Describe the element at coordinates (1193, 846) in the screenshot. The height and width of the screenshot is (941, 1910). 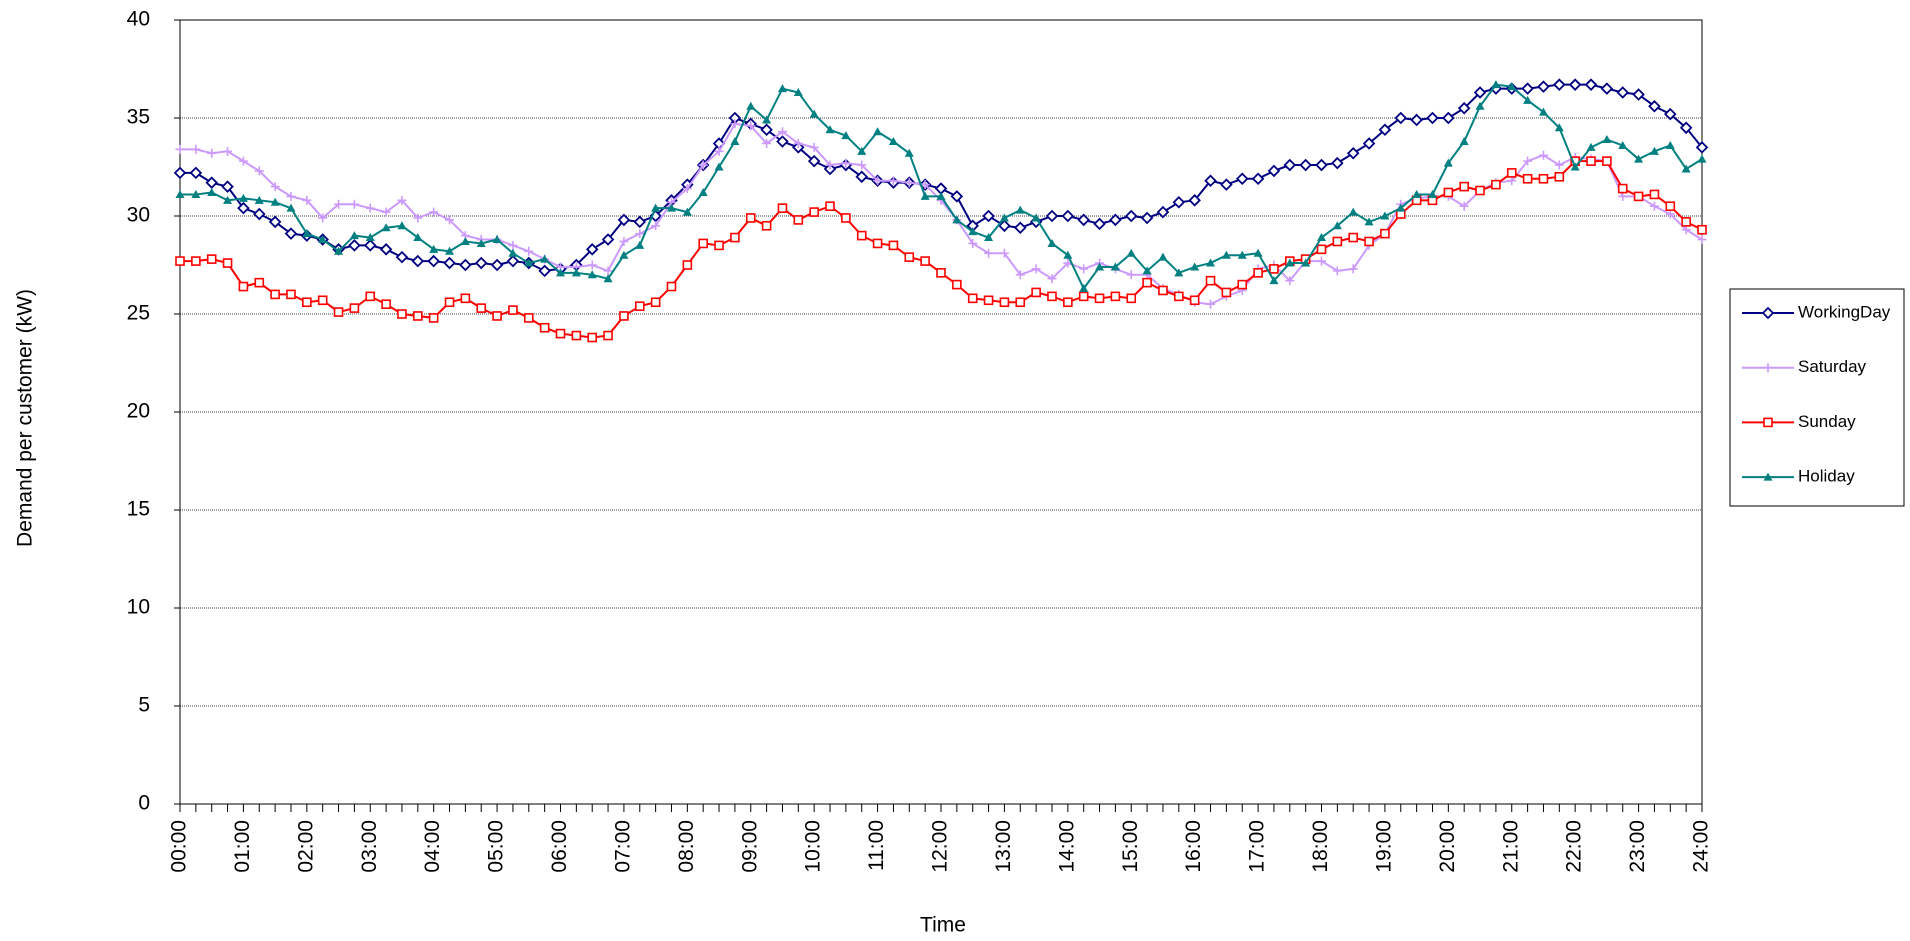
I see `x-tick-label: 16:00` at that location.